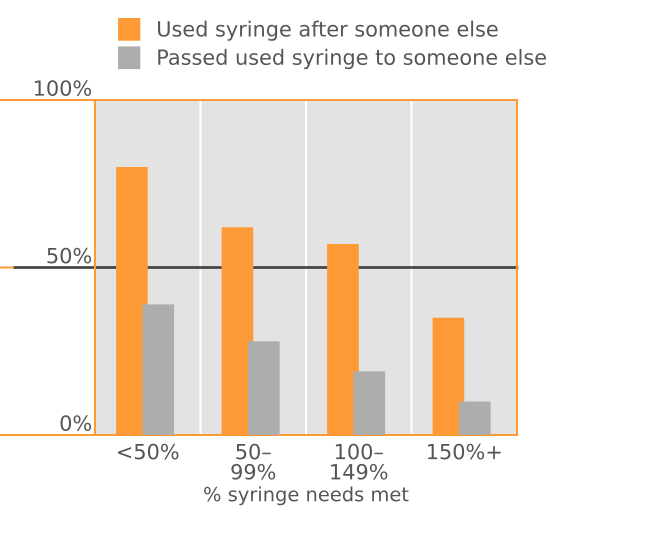 This screenshot has width=655, height=544. I want to click on x-tick-label: 50– 99%, so click(253, 462).